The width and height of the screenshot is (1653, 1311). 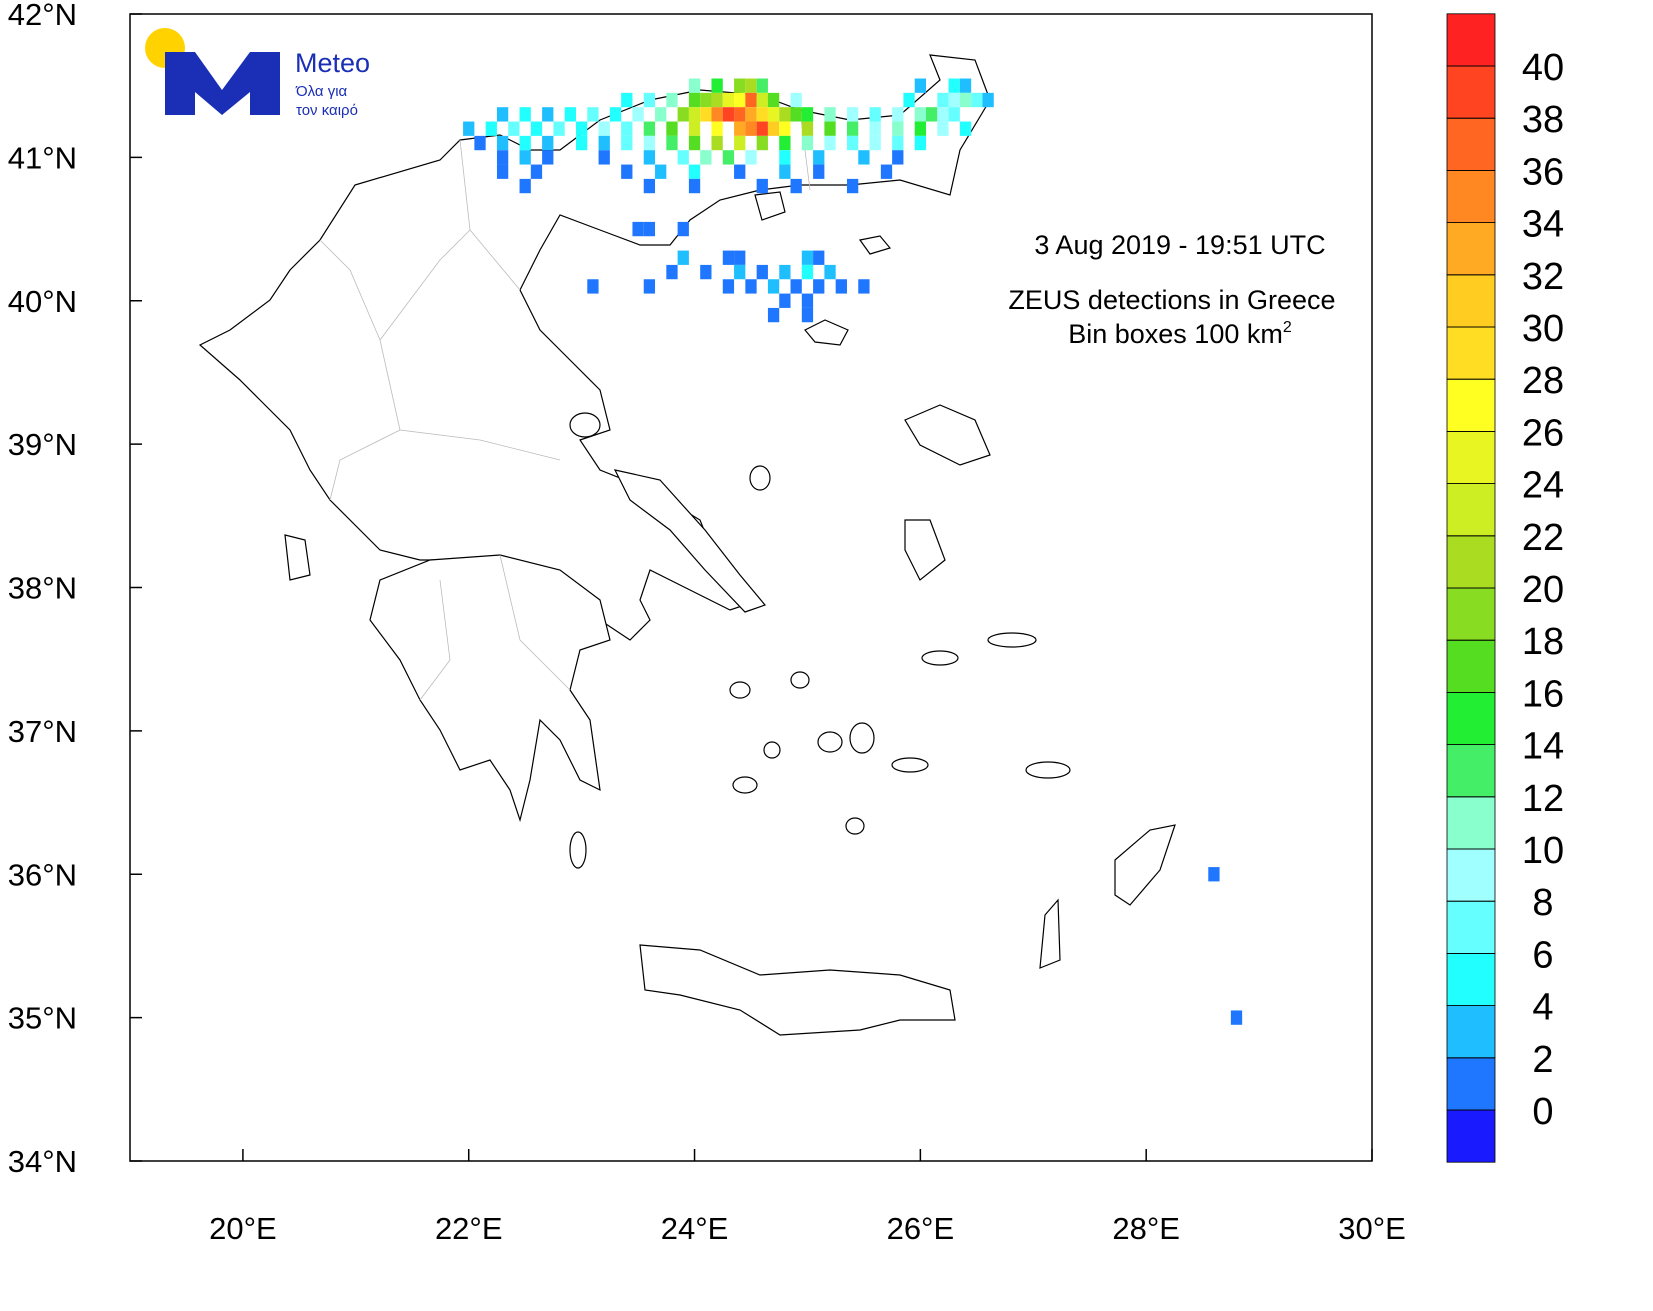 What do you see at coordinates (222, 83) in the screenshot?
I see `logo-mark` at bounding box center [222, 83].